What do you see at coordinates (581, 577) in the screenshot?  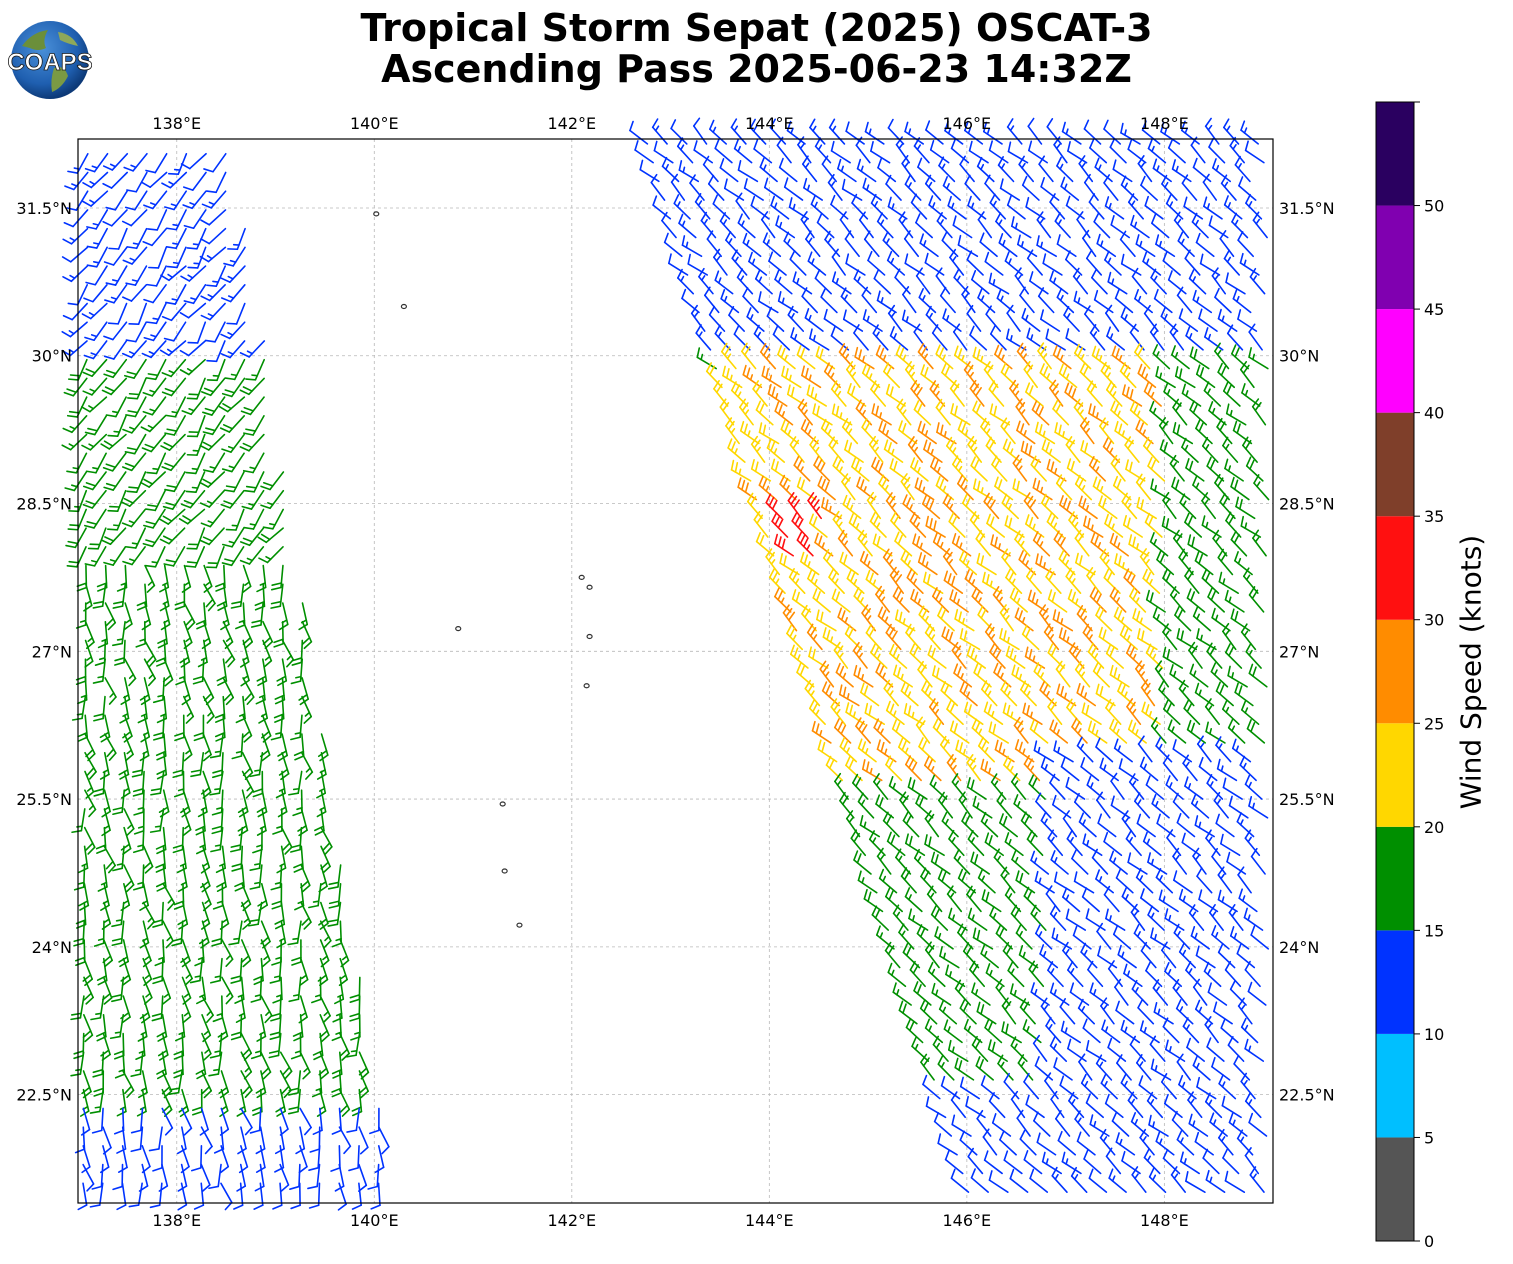 I see `island` at bounding box center [581, 577].